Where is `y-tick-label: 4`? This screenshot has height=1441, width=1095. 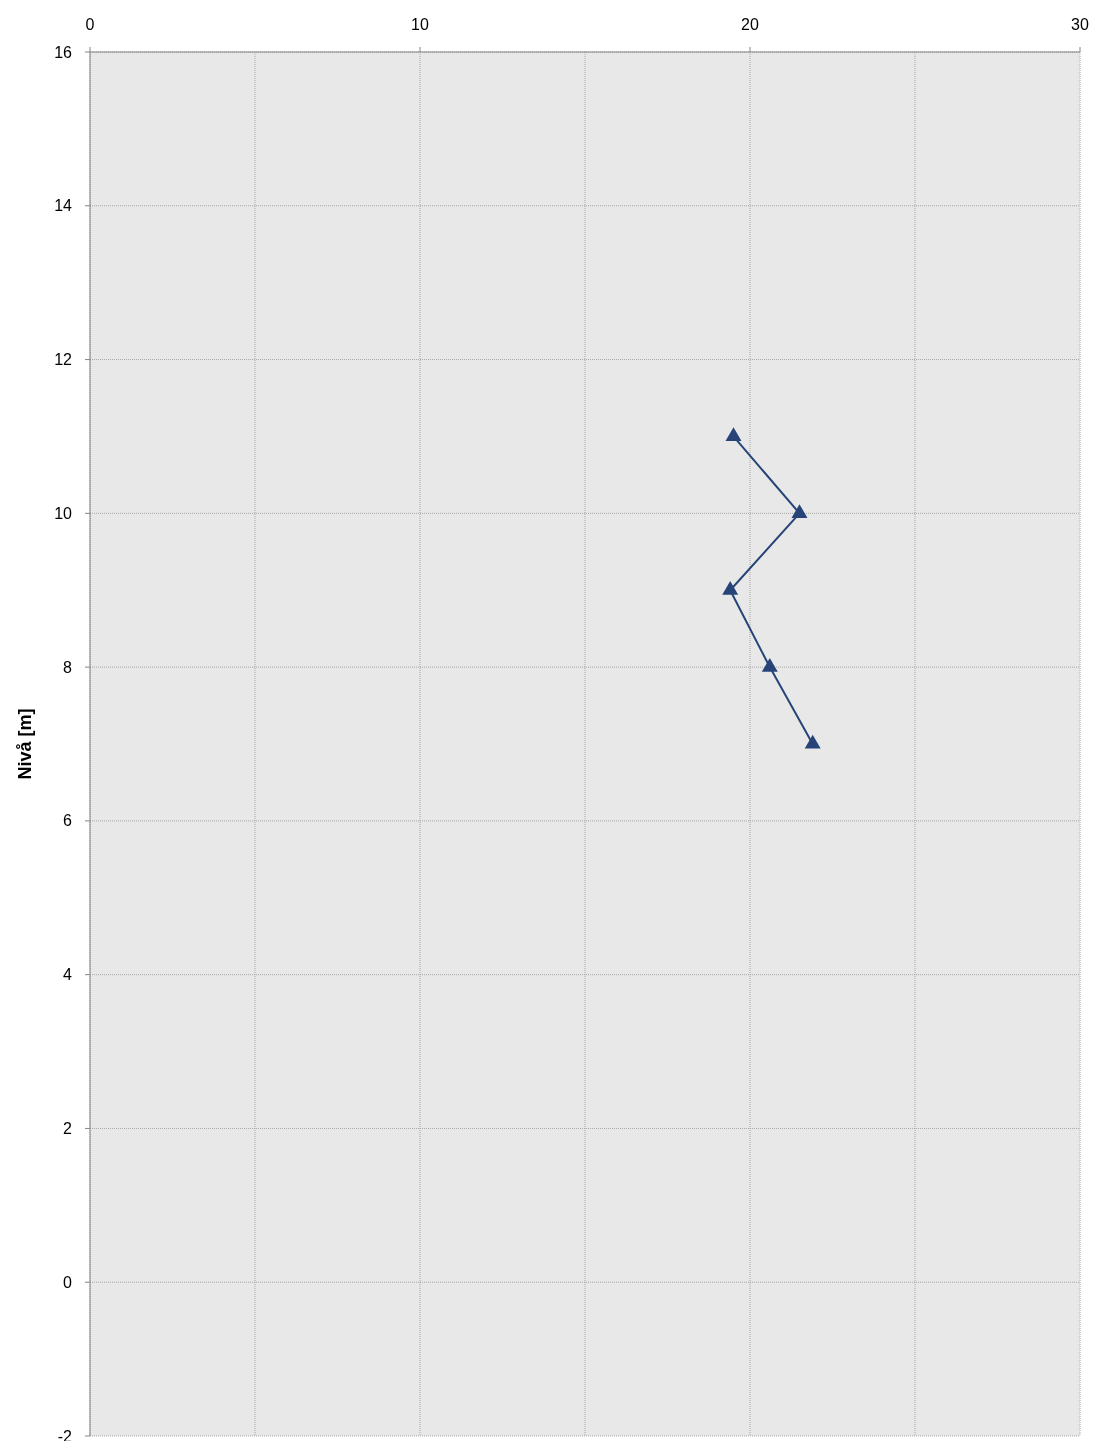
y-tick-label: 4 is located at coordinates (68, 975).